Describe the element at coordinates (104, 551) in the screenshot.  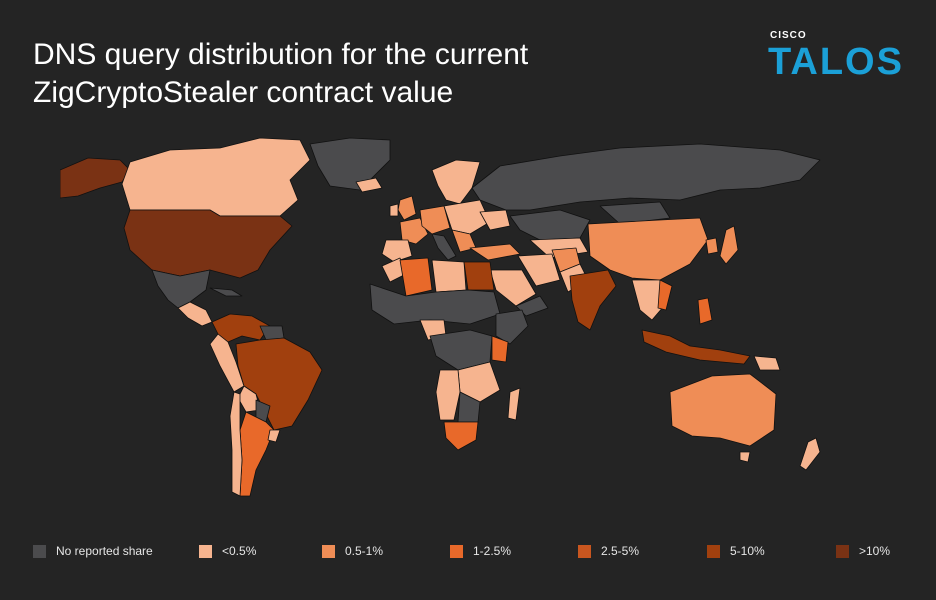
I see `legend-label: No reported share` at that location.